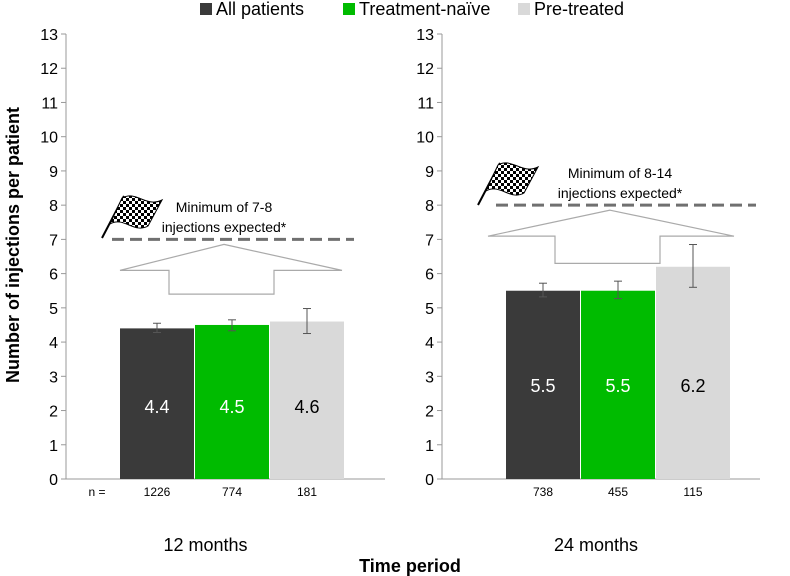 The image size is (790, 576). Describe the element at coordinates (260, 9) in the screenshot. I see `legend-label-all-patients: All patients` at that location.